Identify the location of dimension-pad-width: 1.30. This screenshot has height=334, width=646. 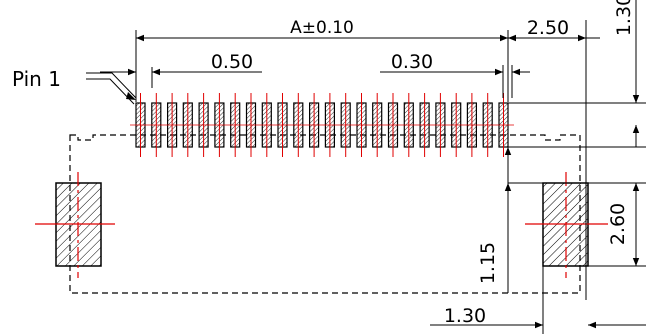
(538, 300).